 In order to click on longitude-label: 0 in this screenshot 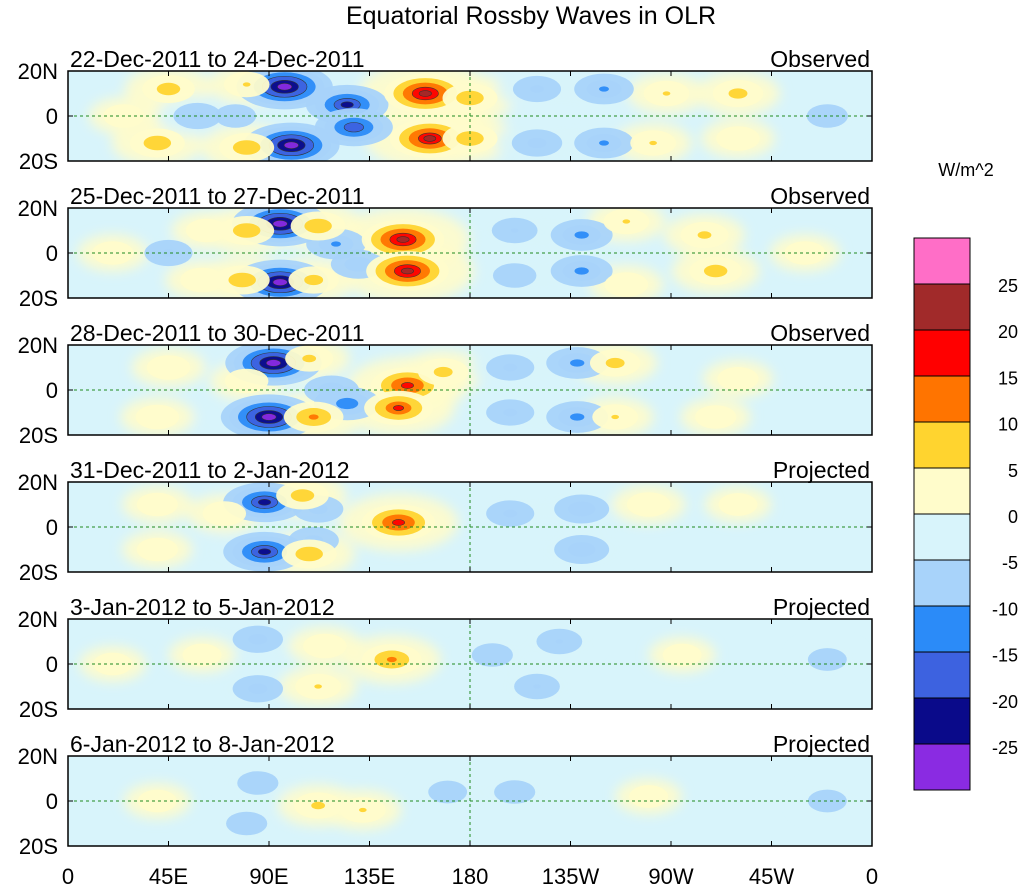, I will do `click(68, 876)`.